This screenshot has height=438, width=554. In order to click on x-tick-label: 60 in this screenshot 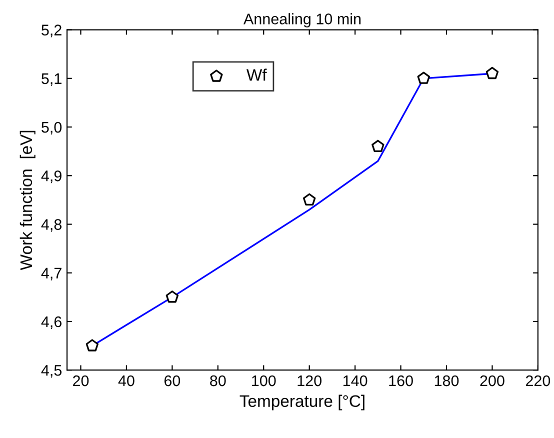, I will do `click(172, 380)`.